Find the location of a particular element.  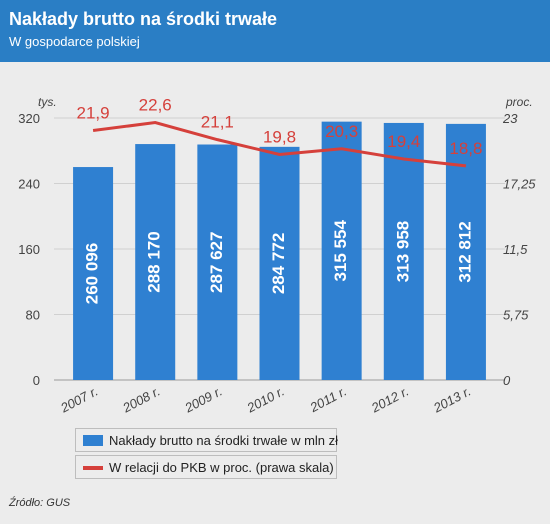

legend-bar-swatch is located at coordinates (93, 440).